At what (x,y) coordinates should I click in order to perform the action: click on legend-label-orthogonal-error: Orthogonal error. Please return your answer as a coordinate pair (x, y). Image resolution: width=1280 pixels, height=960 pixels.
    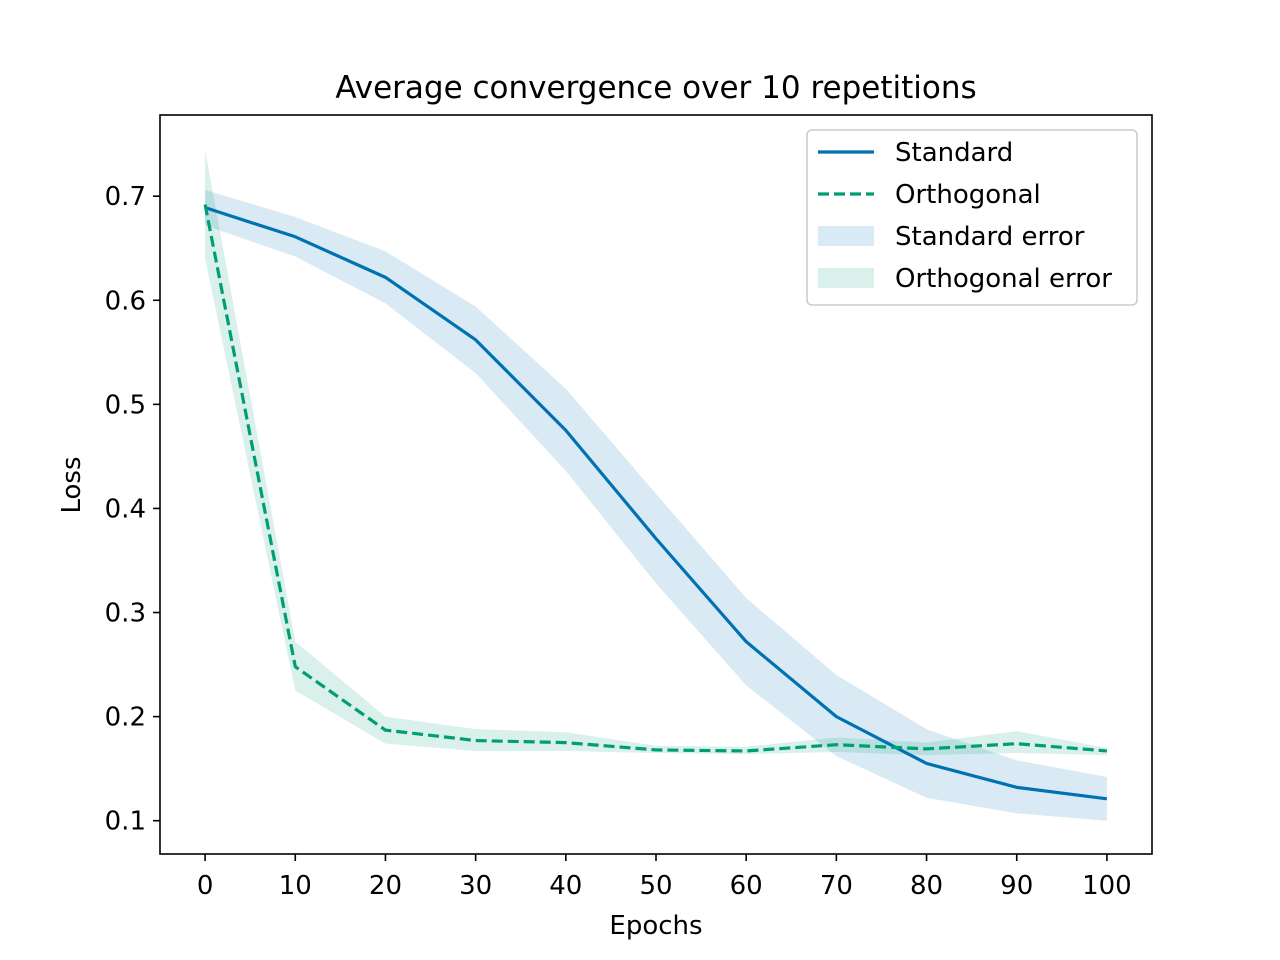
    Looking at the image, I should click on (1003, 279).